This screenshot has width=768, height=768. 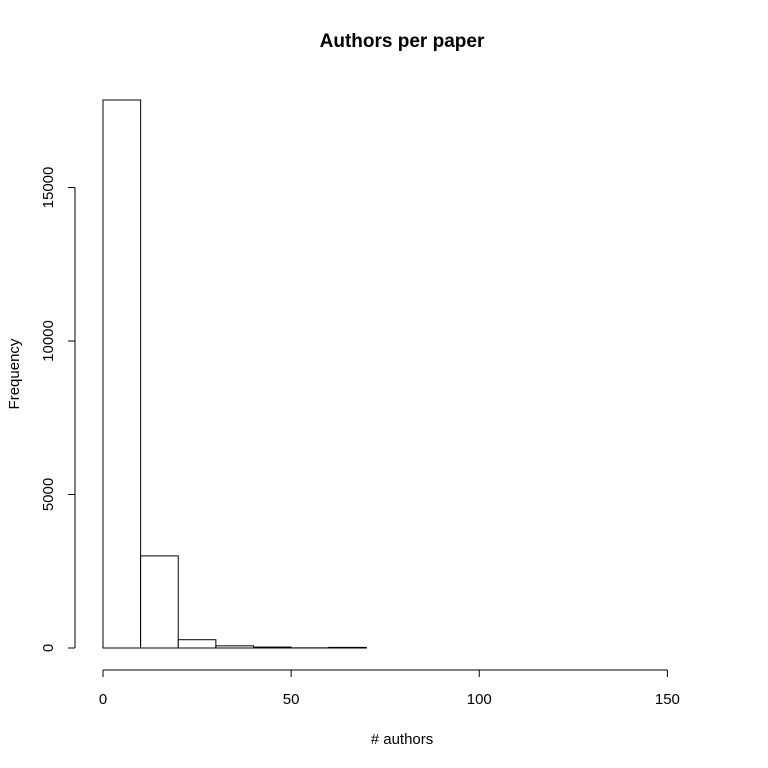 I want to click on x-axis-label: # authors, so click(x=402, y=739).